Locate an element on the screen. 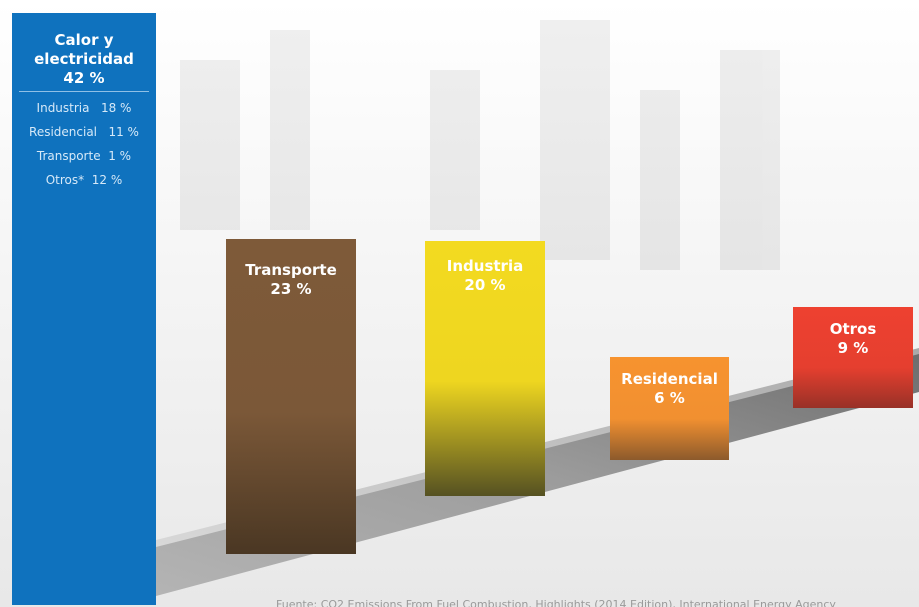 This screenshot has height=607, width=919. breakdown-value: 1 % is located at coordinates (120, 156).